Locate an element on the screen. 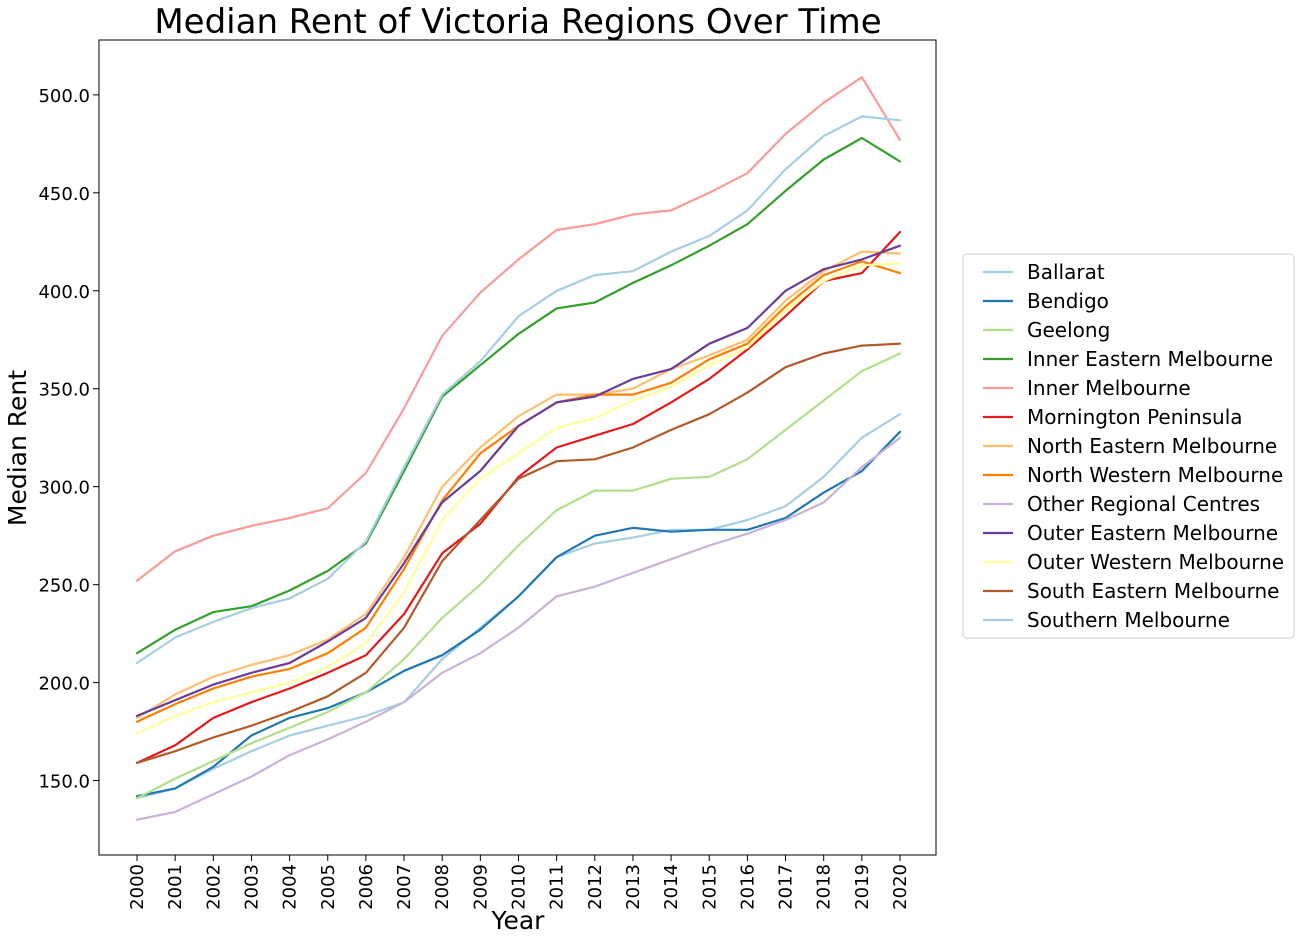 This screenshot has width=1300, height=941. x-tick-label: 2003 is located at coordinates (251, 887).